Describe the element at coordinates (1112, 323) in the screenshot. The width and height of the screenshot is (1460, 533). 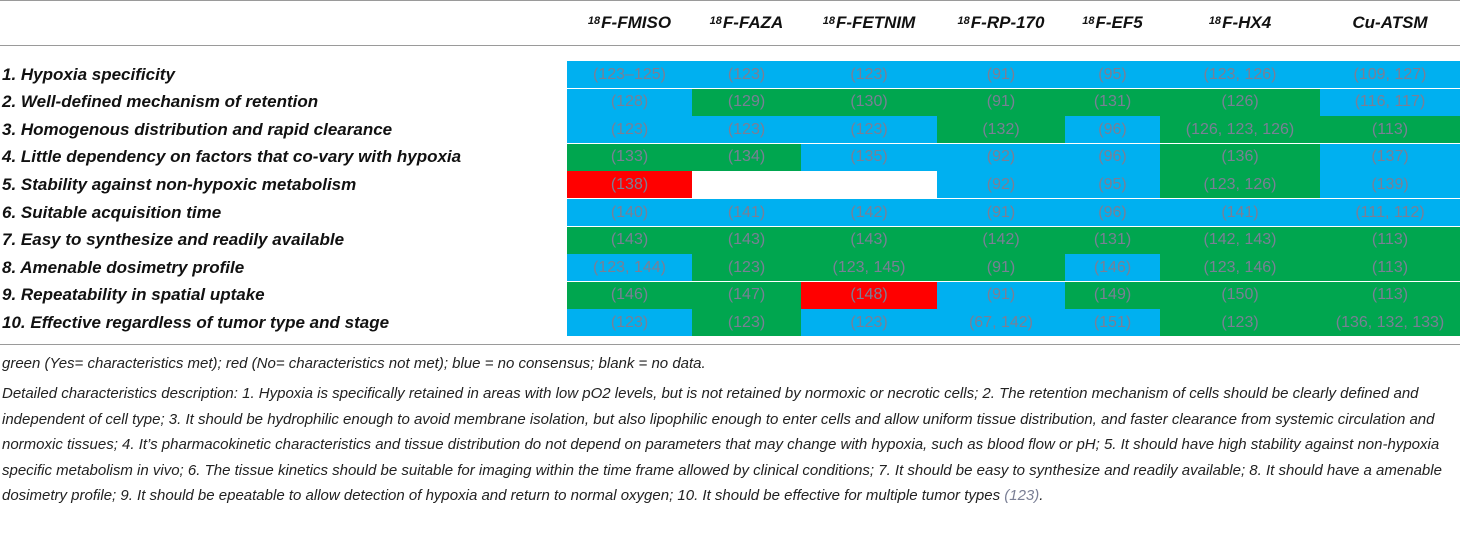
I see `table-cell-blue: (151)` at that location.